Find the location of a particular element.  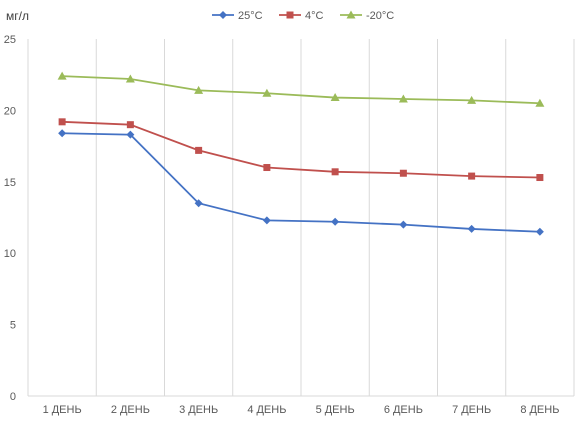

legend-item: 25°C is located at coordinates (237, 16).